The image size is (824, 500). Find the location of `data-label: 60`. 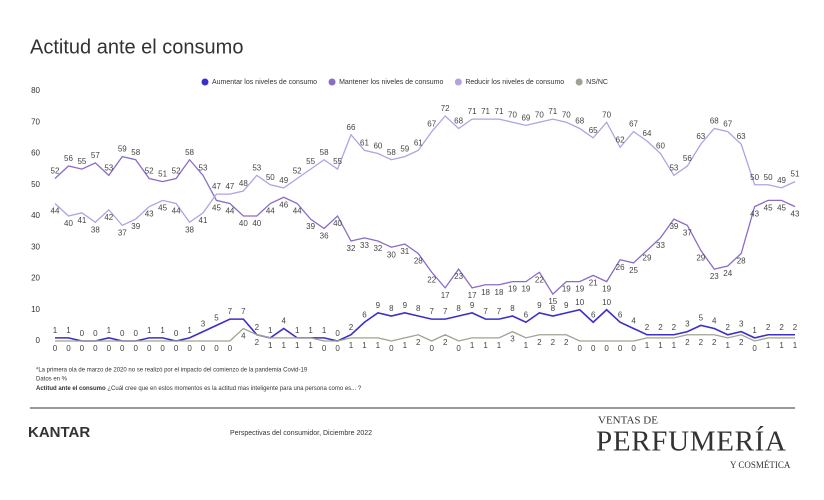

data-label: 60 is located at coordinates (660, 146).